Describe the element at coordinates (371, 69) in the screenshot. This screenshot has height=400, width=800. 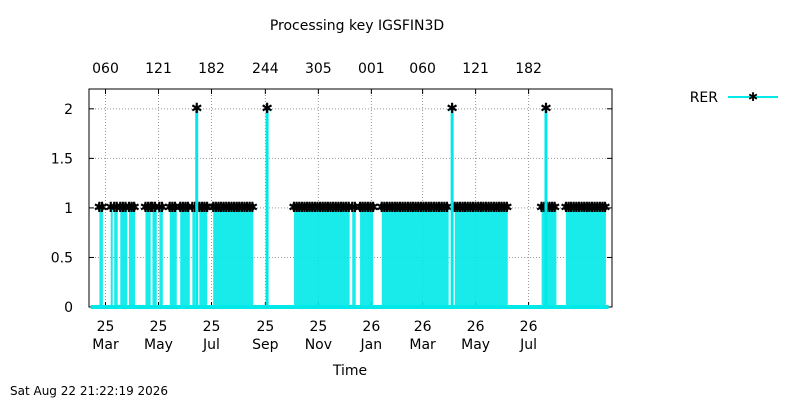
I see `x-tick-label-top: 001` at that location.